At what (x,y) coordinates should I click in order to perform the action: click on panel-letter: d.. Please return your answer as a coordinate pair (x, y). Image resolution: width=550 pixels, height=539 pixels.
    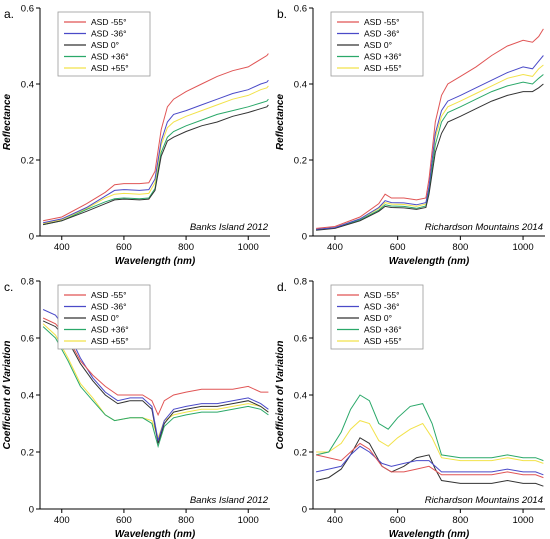
    Looking at the image, I should click on (282, 287).